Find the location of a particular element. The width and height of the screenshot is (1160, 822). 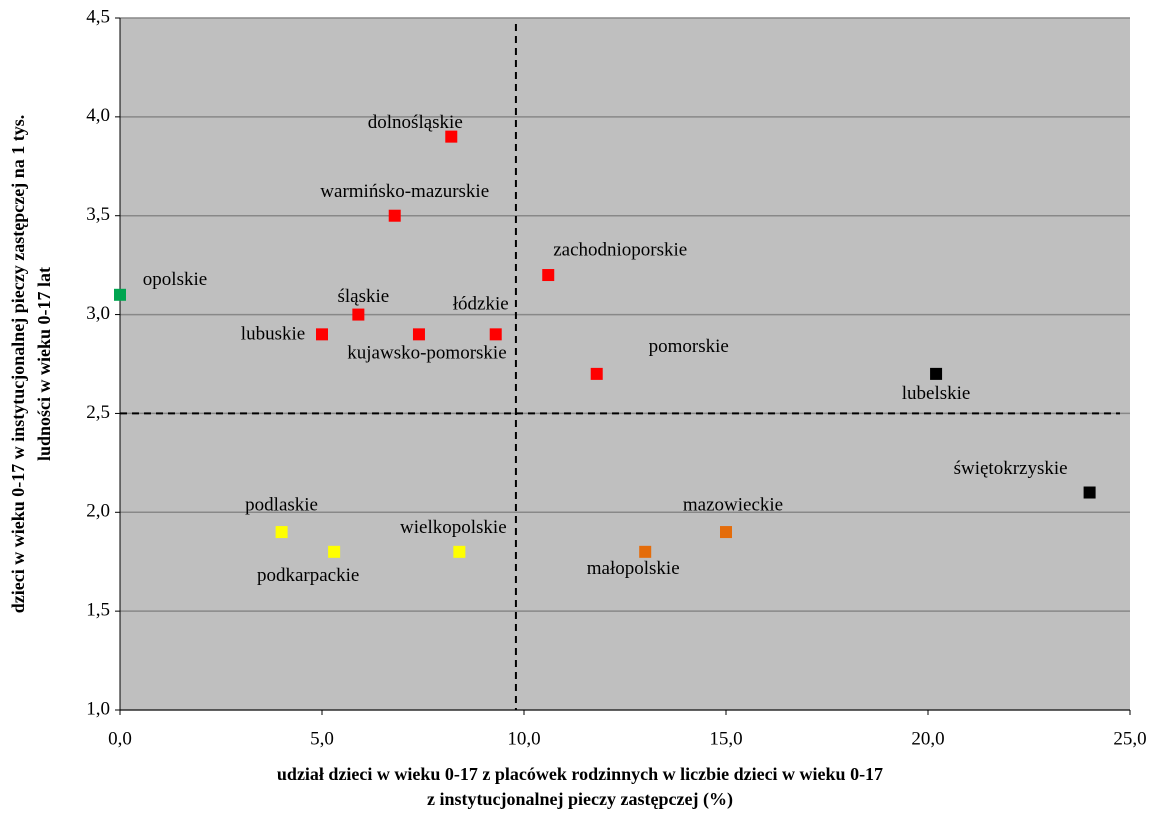

y-tick-label: 3,0 is located at coordinates (98, 313).